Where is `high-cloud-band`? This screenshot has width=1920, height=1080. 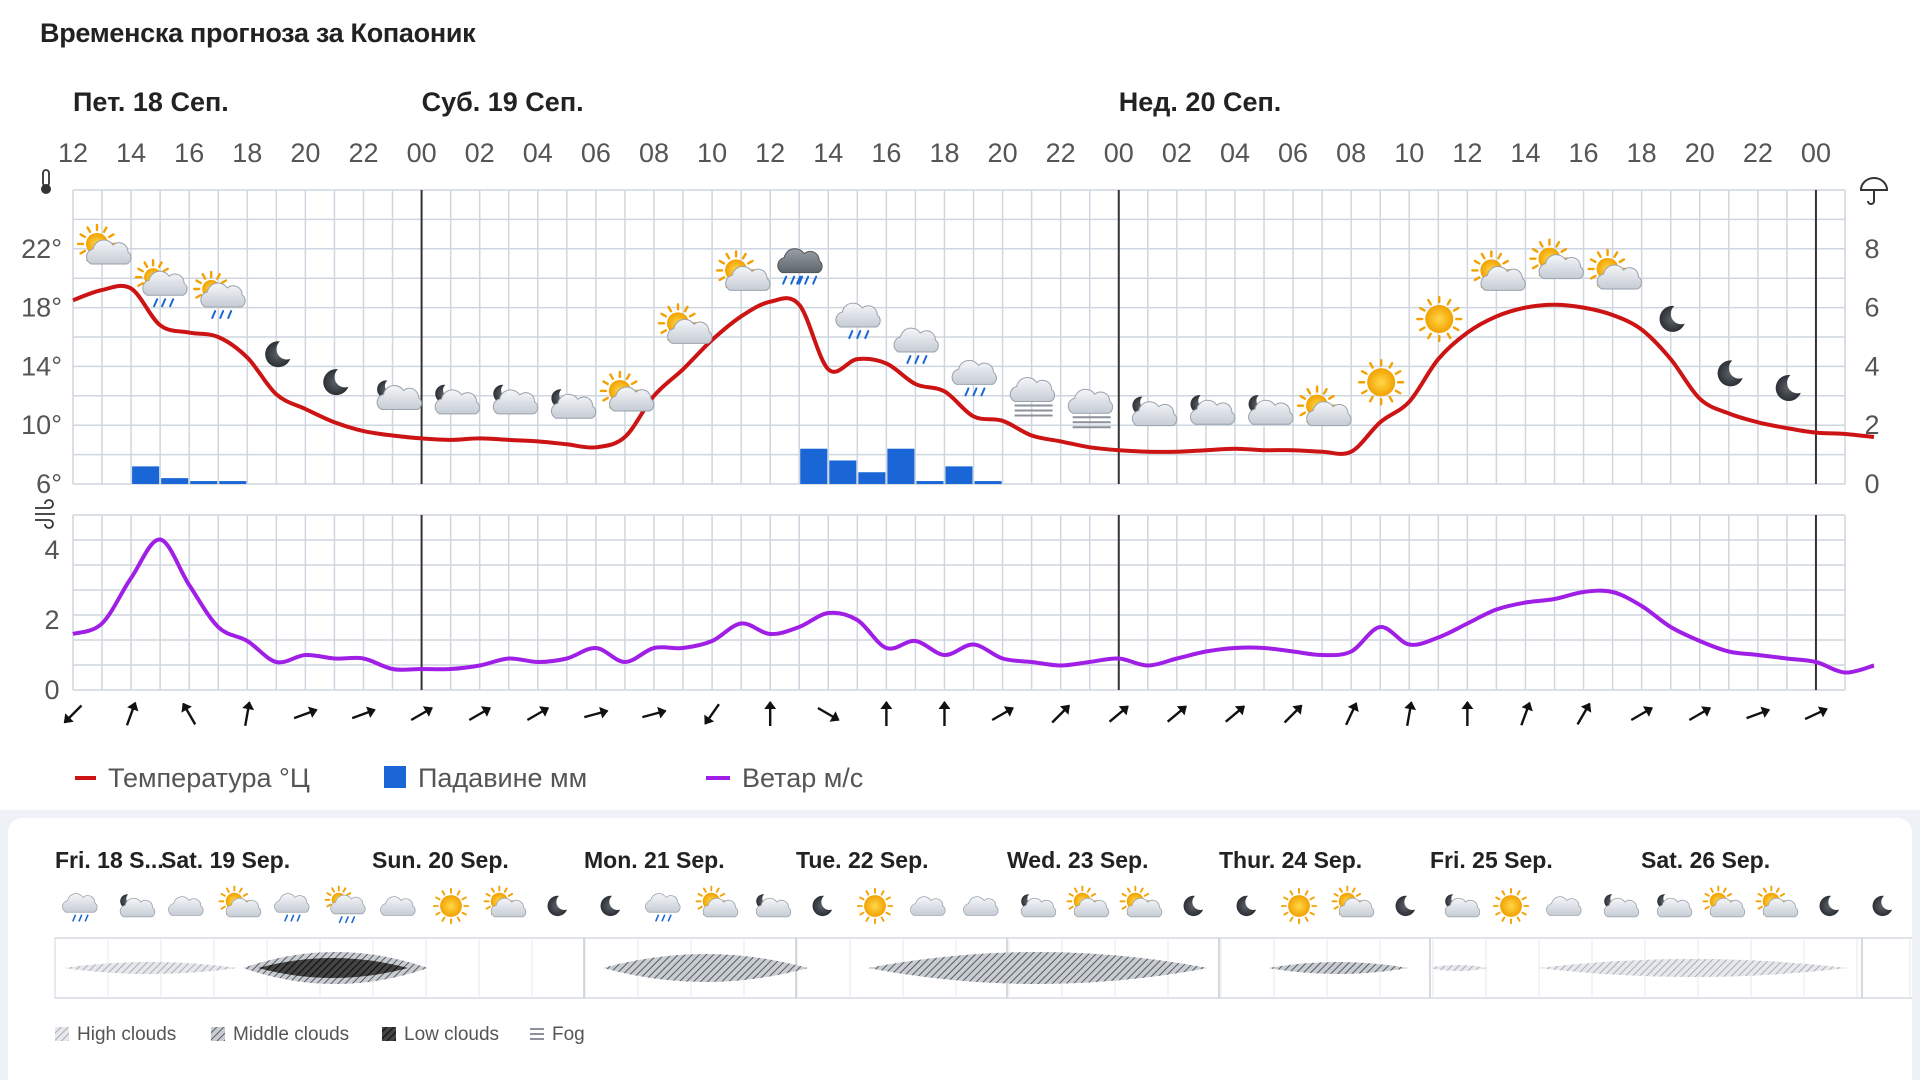 high-cloud-band is located at coordinates (1693, 968).